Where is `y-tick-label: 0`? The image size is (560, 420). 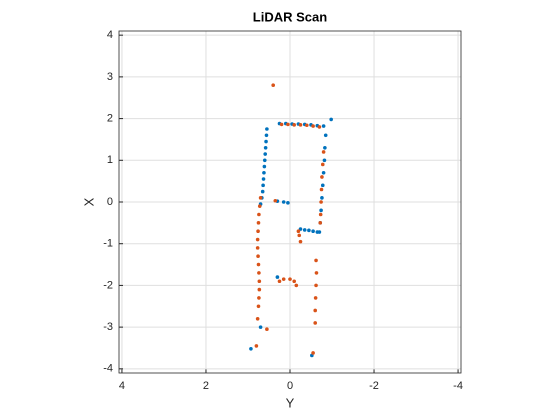
y-tick-label: 0 is located at coordinates (110, 202).